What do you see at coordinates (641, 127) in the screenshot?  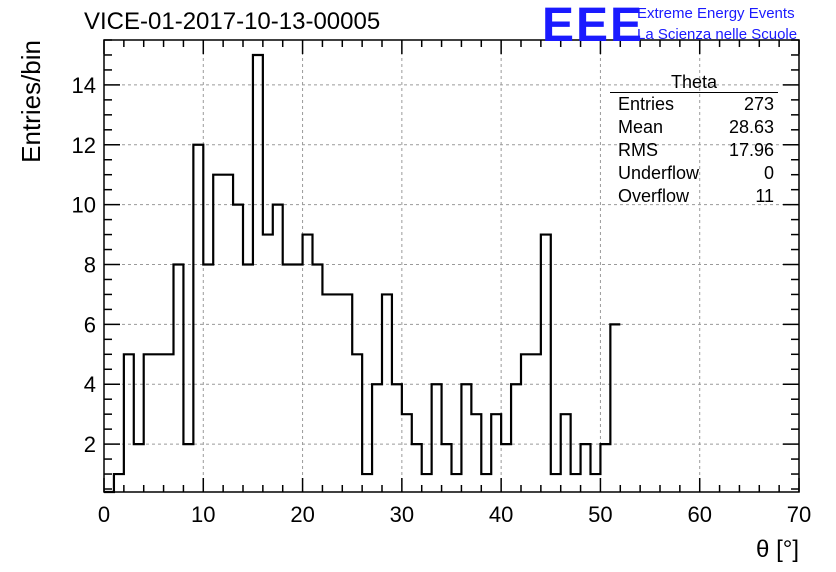 I see `stats-label: Mean` at bounding box center [641, 127].